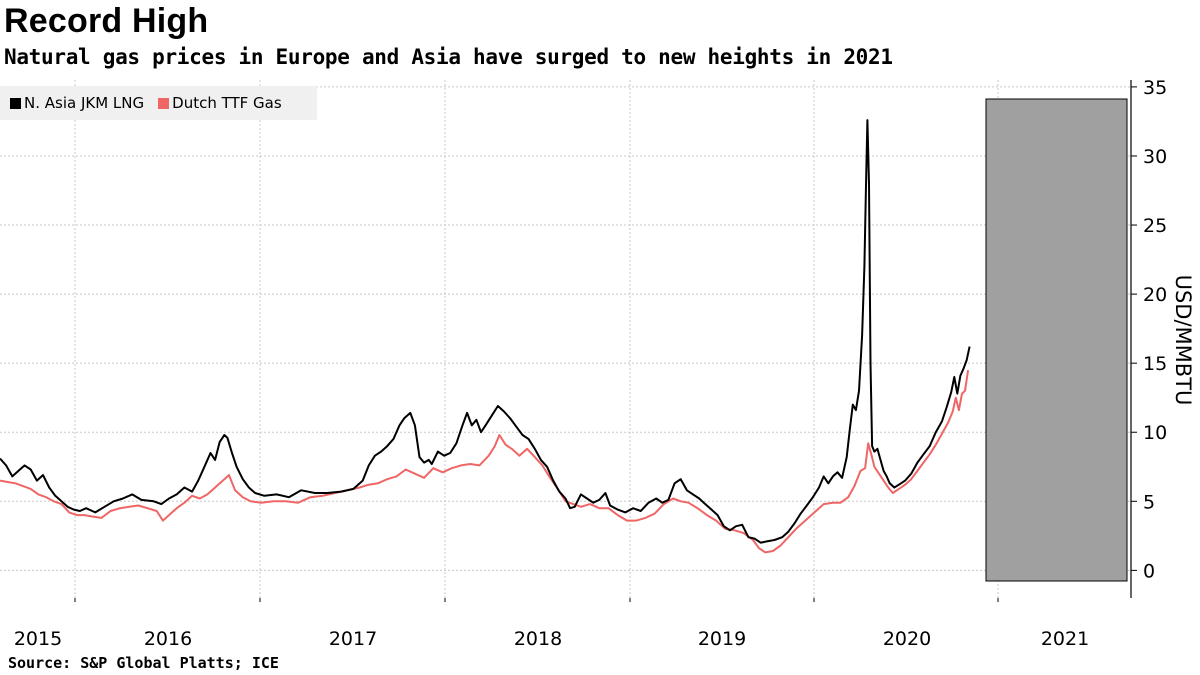 The image size is (1200, 675). I want to click on legend-swatch-jkm, so click(15, 103).